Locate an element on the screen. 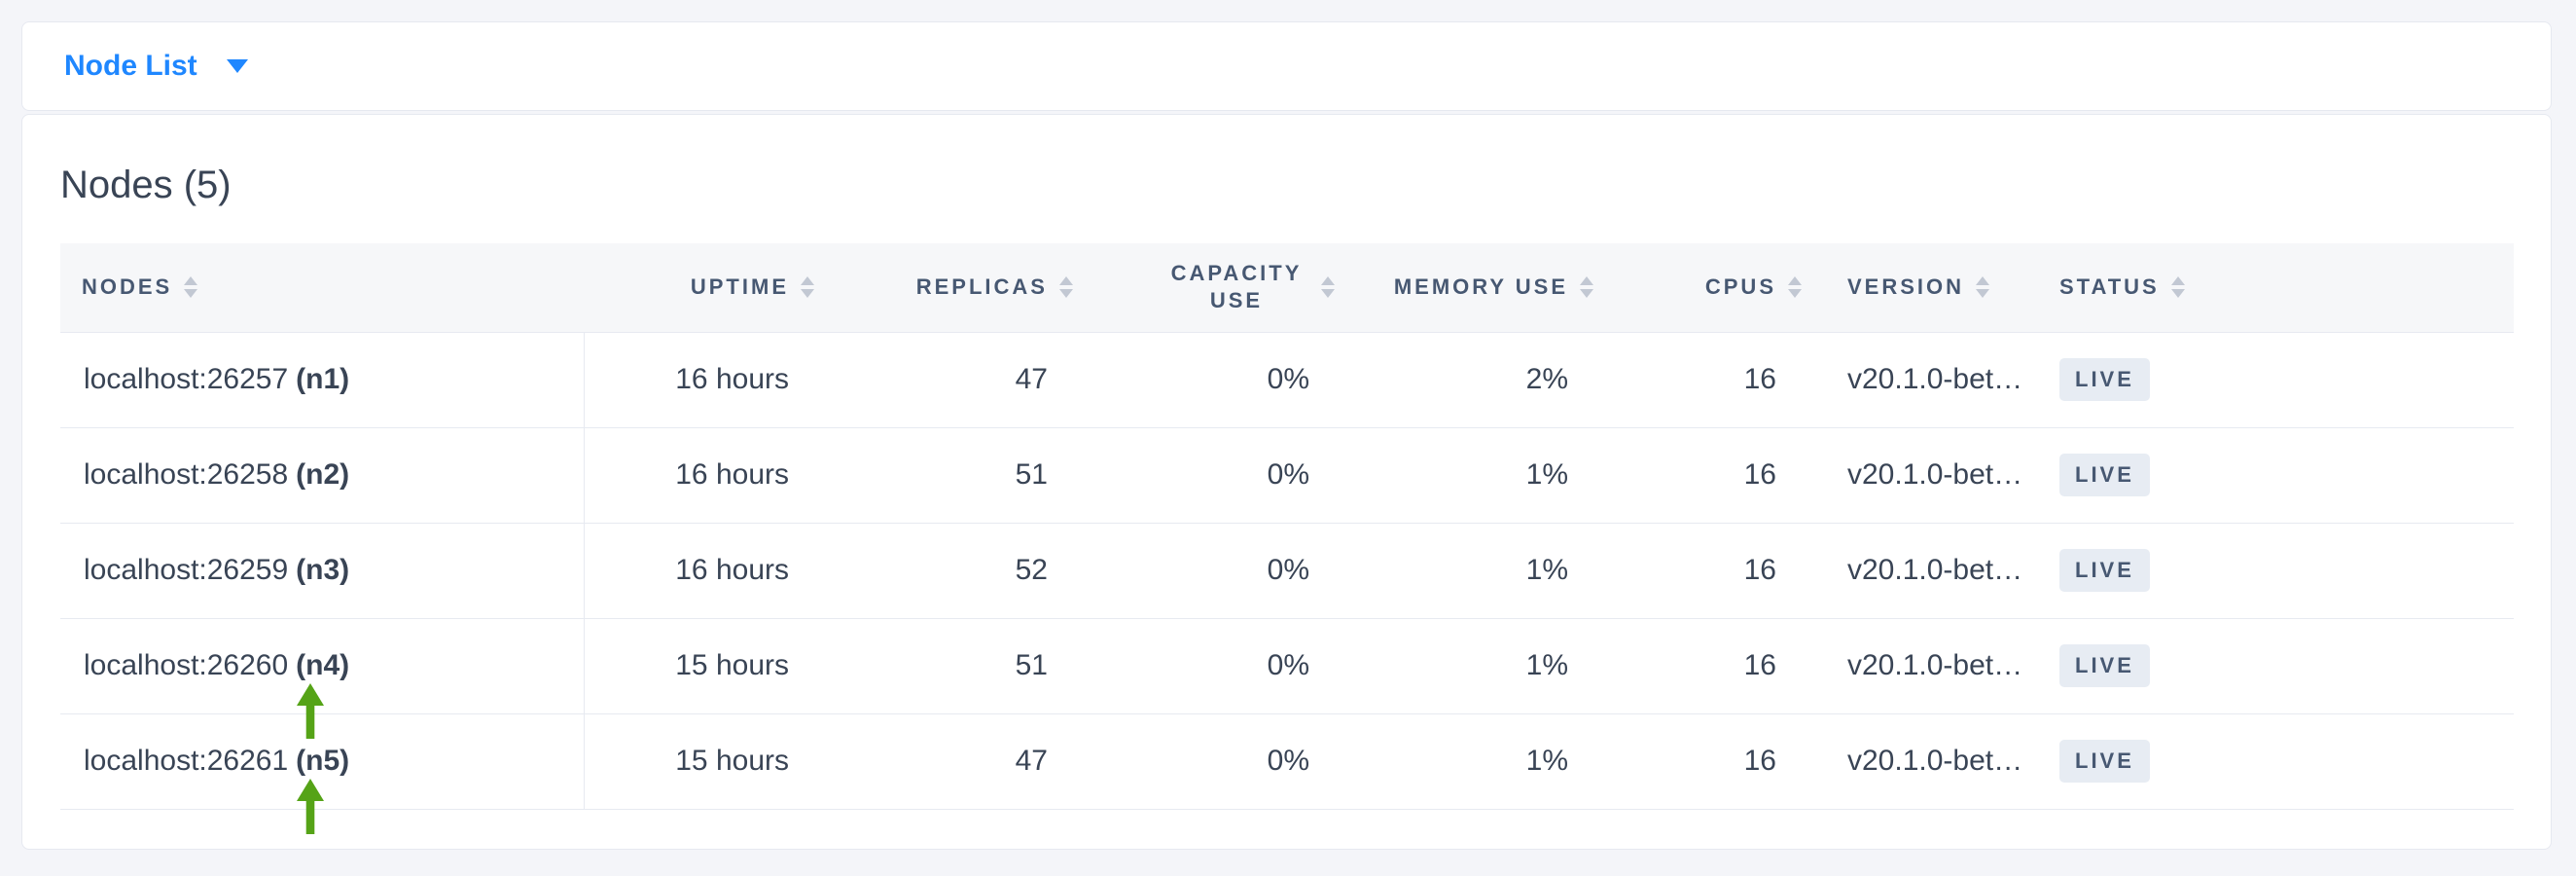 This screenshot has height=876, width=2576. node-list-dropdown: Node List is located at coordinates (156, 67).